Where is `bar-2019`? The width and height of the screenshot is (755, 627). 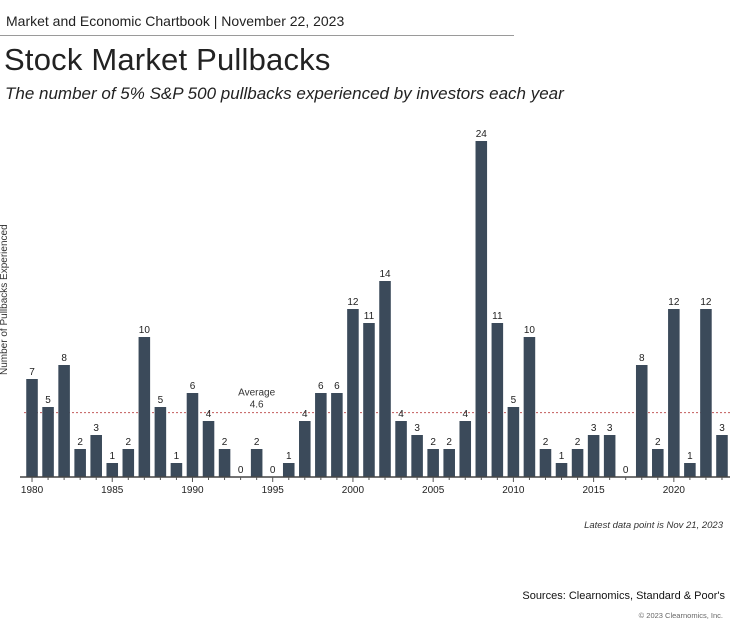
bar-2019 is located at coordinates (658, 463).